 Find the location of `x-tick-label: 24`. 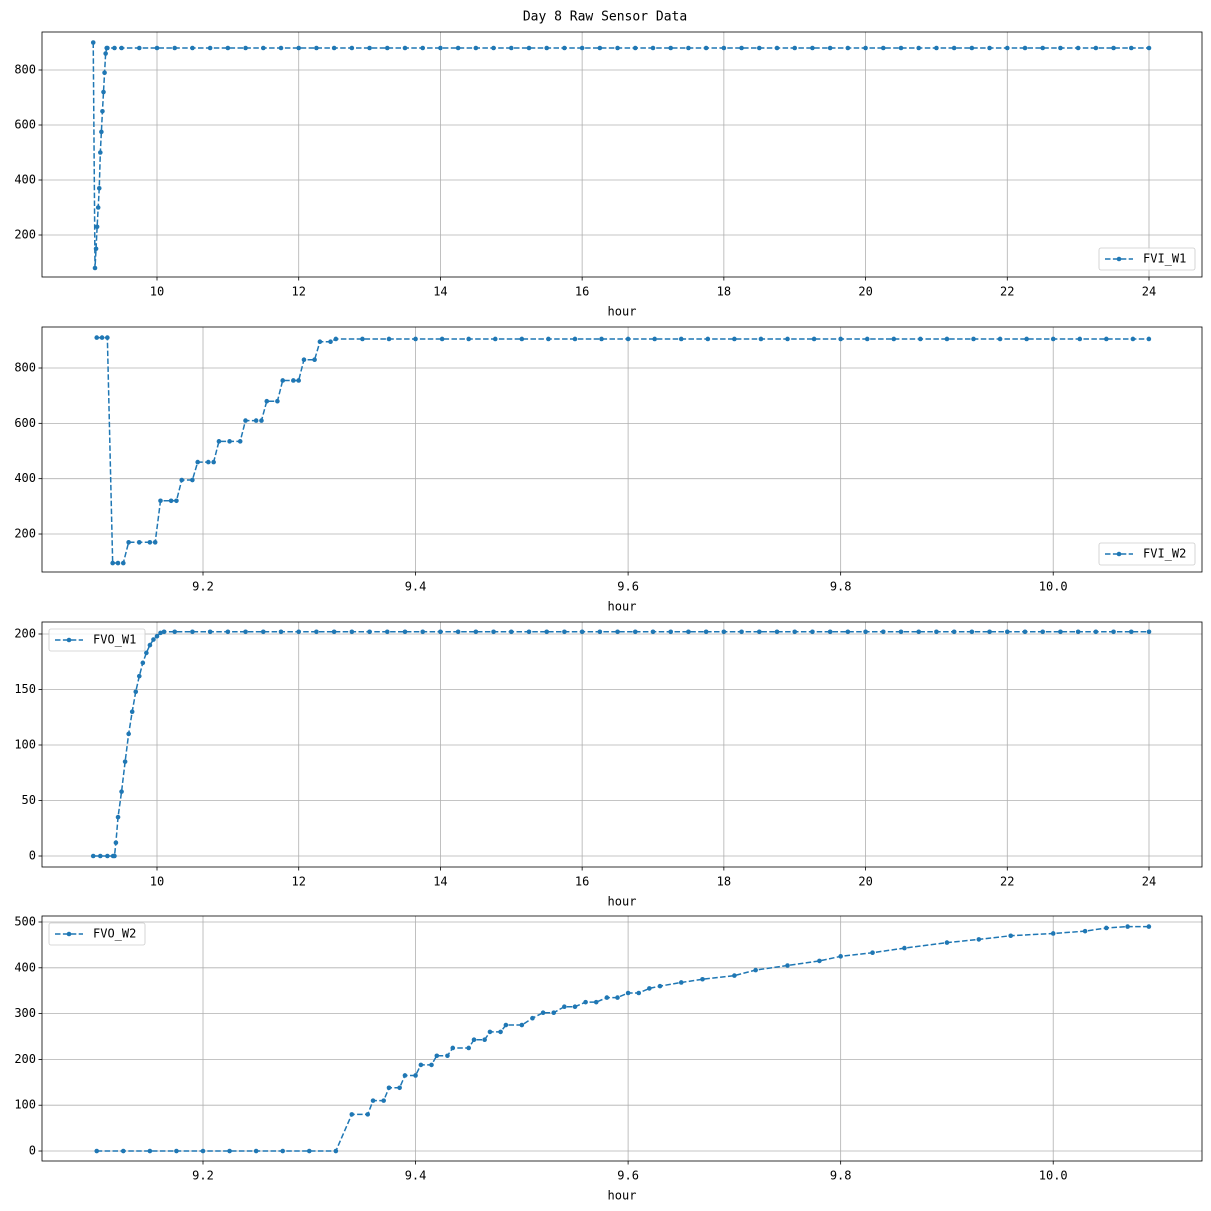

x-tick-label: 24 is located at coordinates (1149, 292).